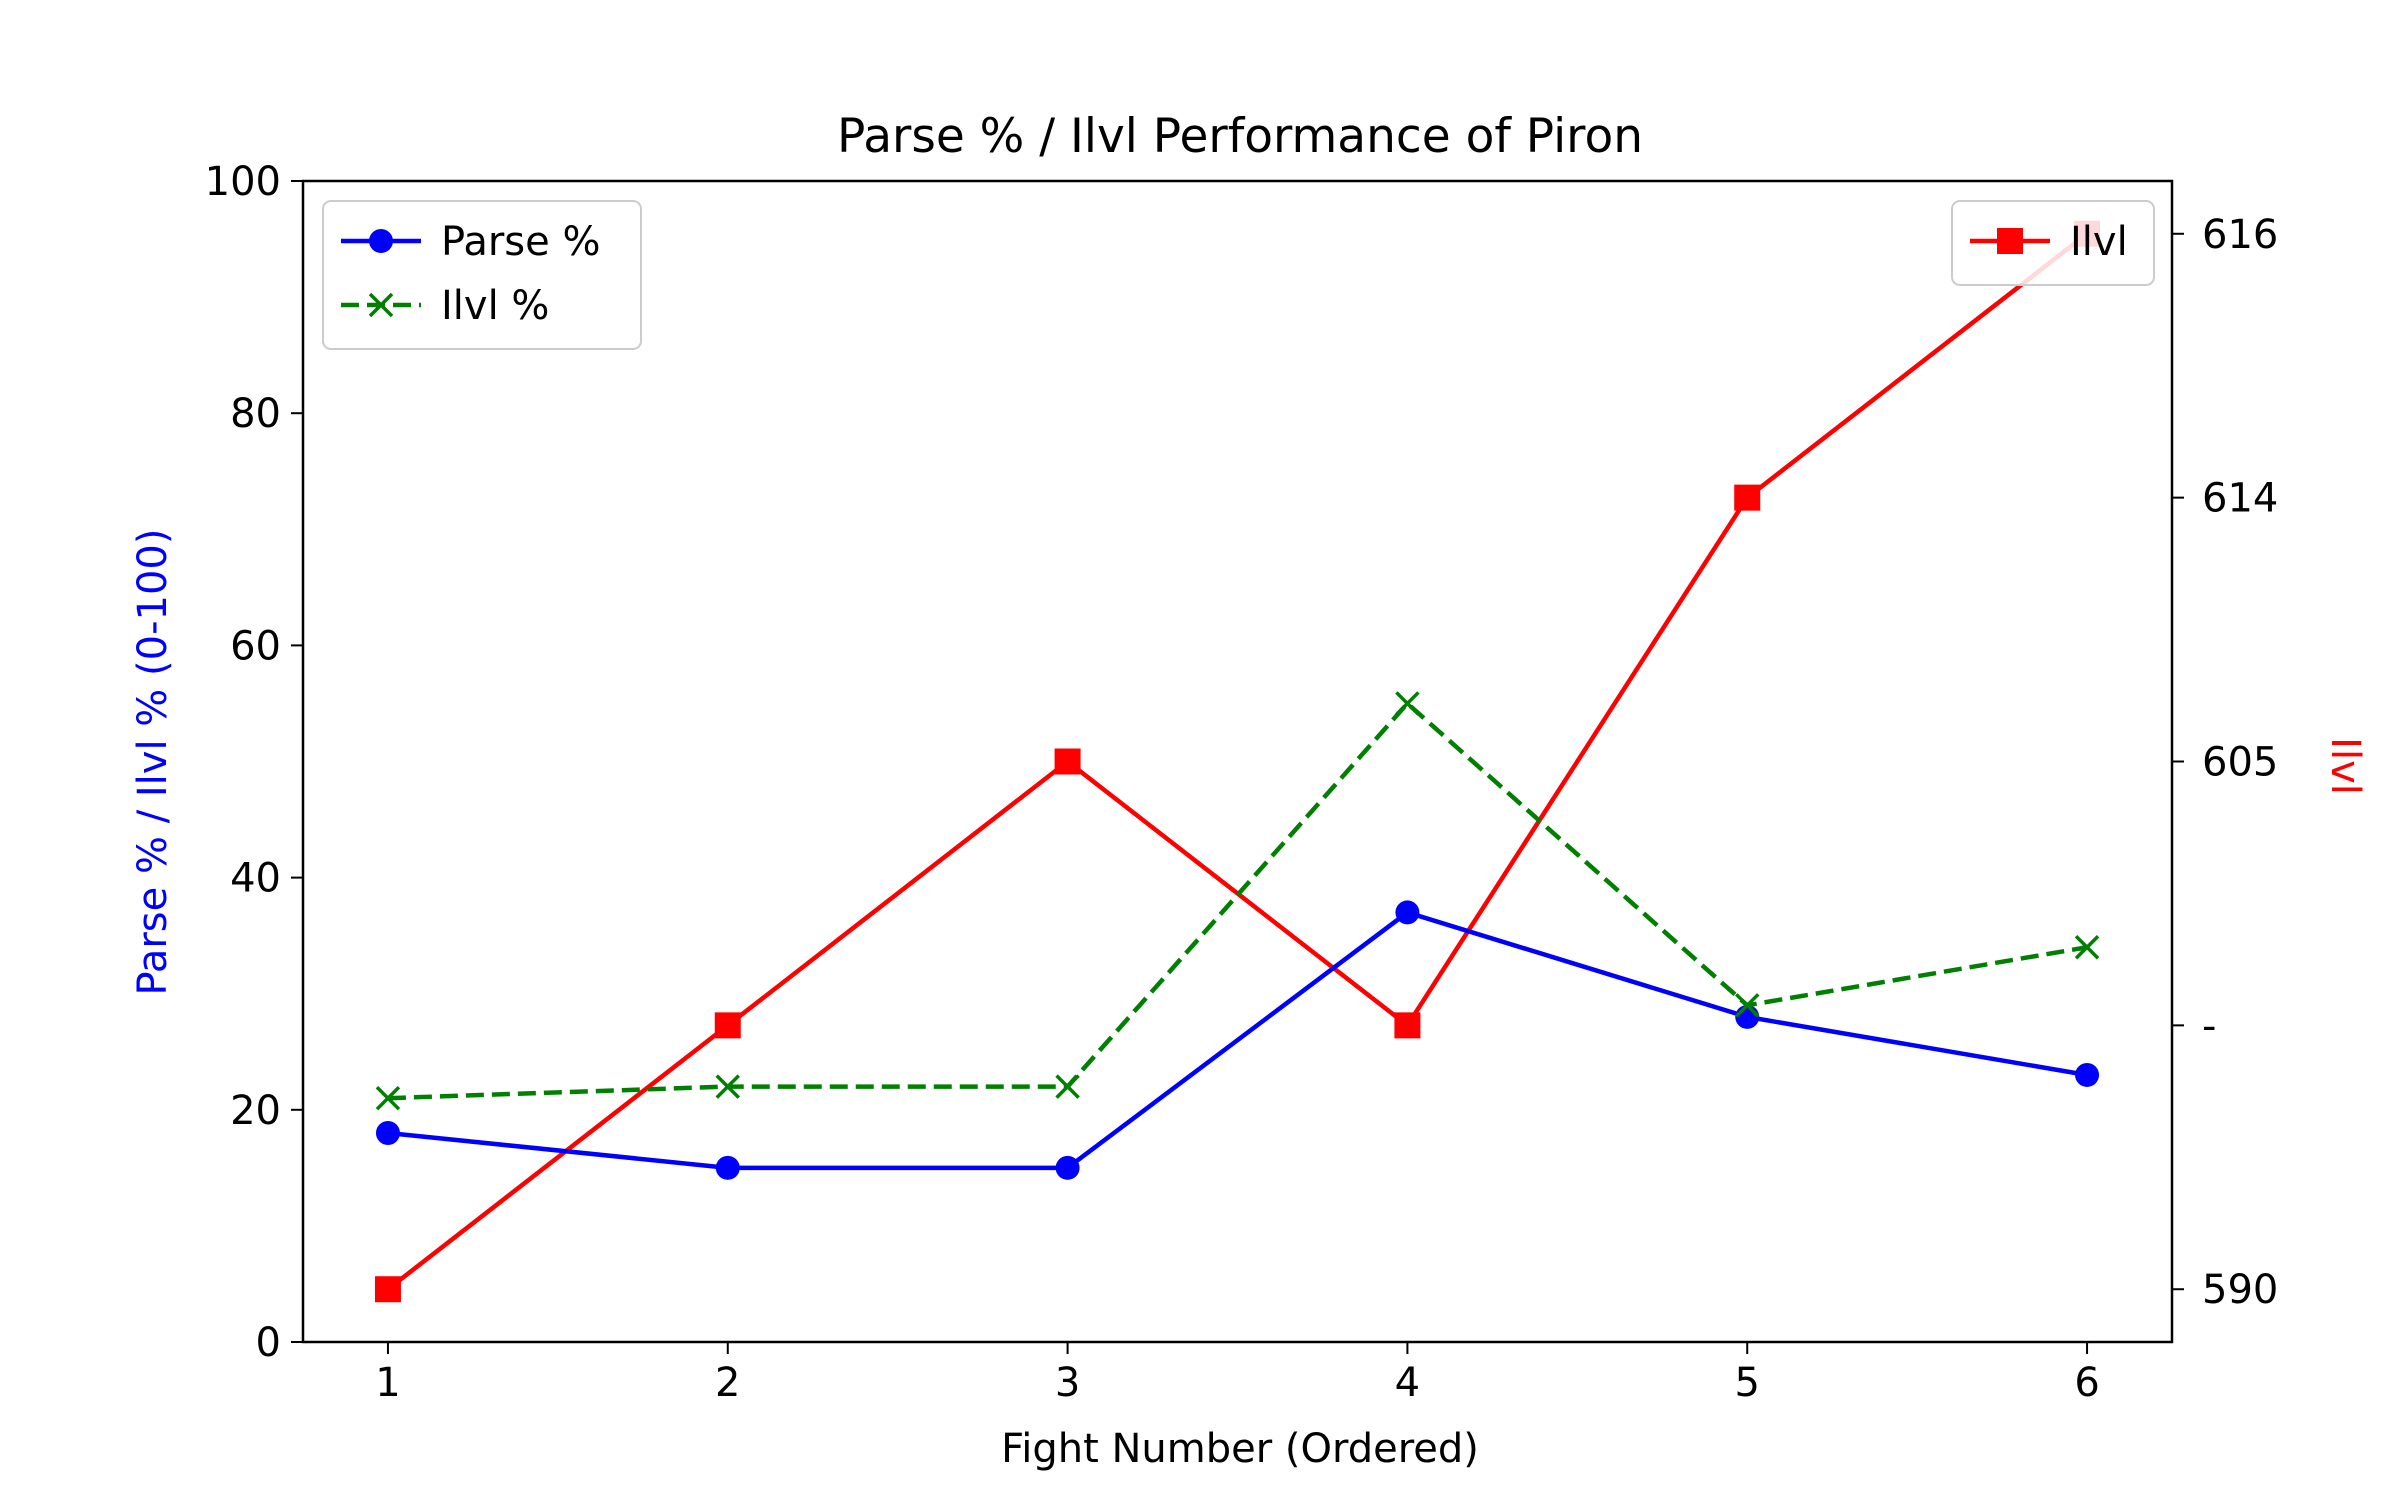 The width and height of the screenshot is (2400, 1500). I want to click on legend-marker-stroke-b, so click(381, 305).